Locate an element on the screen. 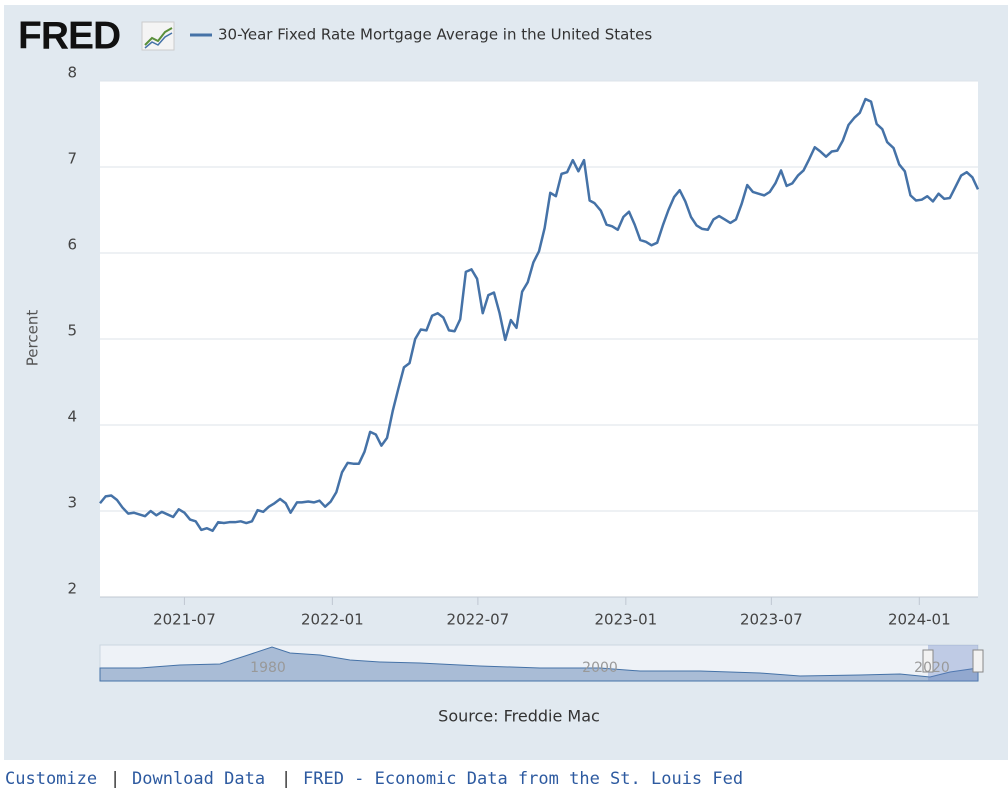 This screenshot has height=798, width=1008. x-tick-label: 2022-07 is located at coordinates (478, 620).